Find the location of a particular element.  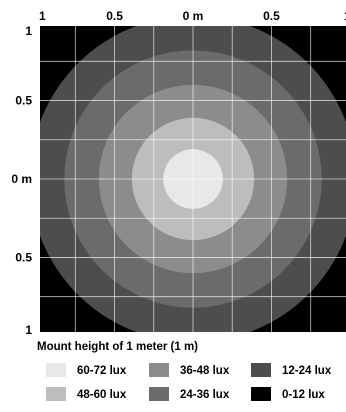

legend-item: 48-60 lux is located at coordinates (86, 394).